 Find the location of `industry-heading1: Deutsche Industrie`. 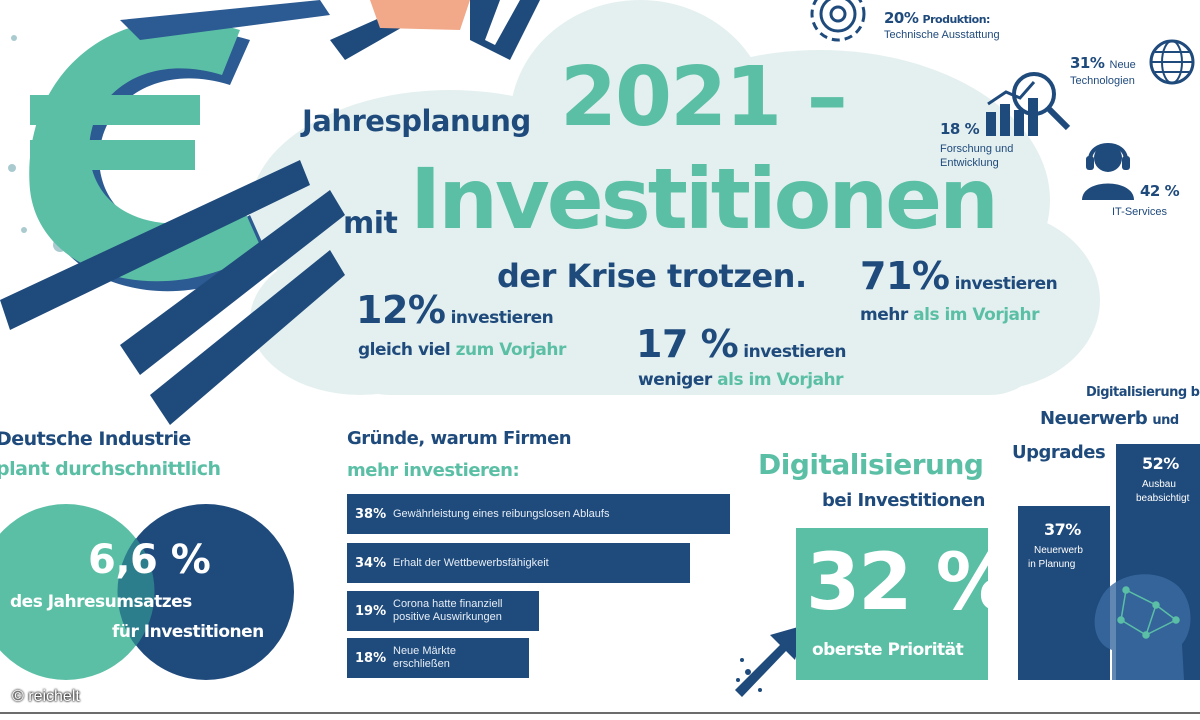

industry-heading1: Deutsche Industrie is located at coordinates (95, 439).